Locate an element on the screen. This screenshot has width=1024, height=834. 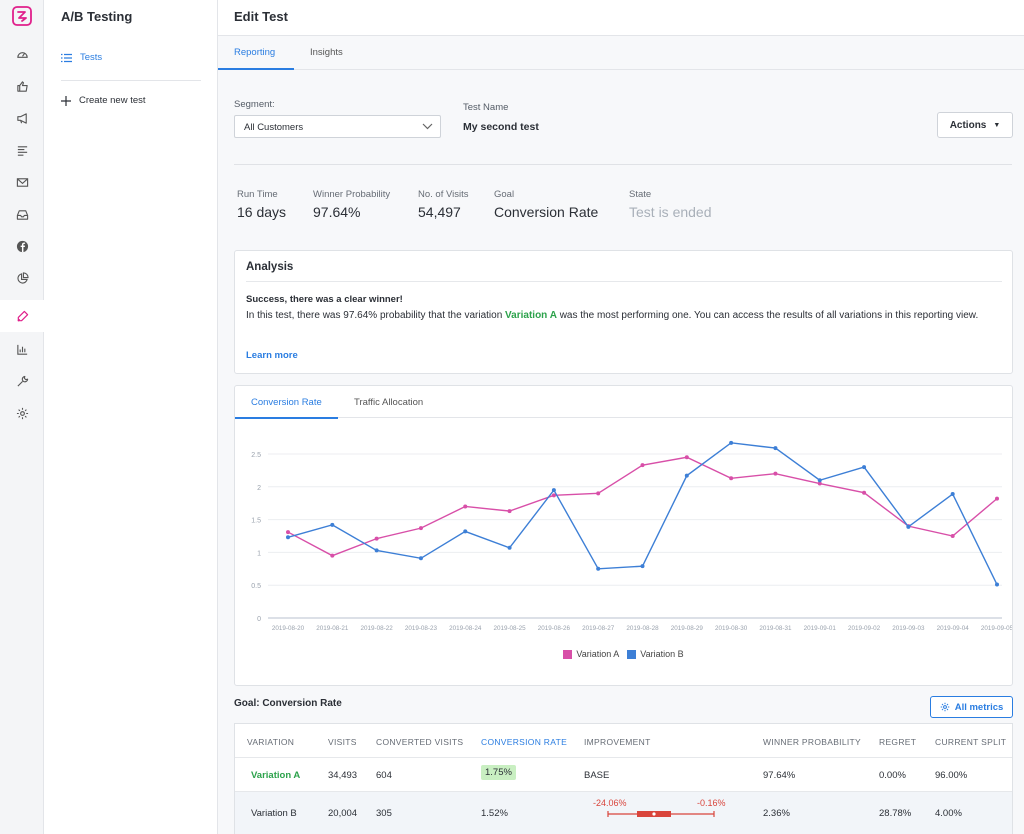
cell-variation: Variation A is located at coordinates (276, 775).